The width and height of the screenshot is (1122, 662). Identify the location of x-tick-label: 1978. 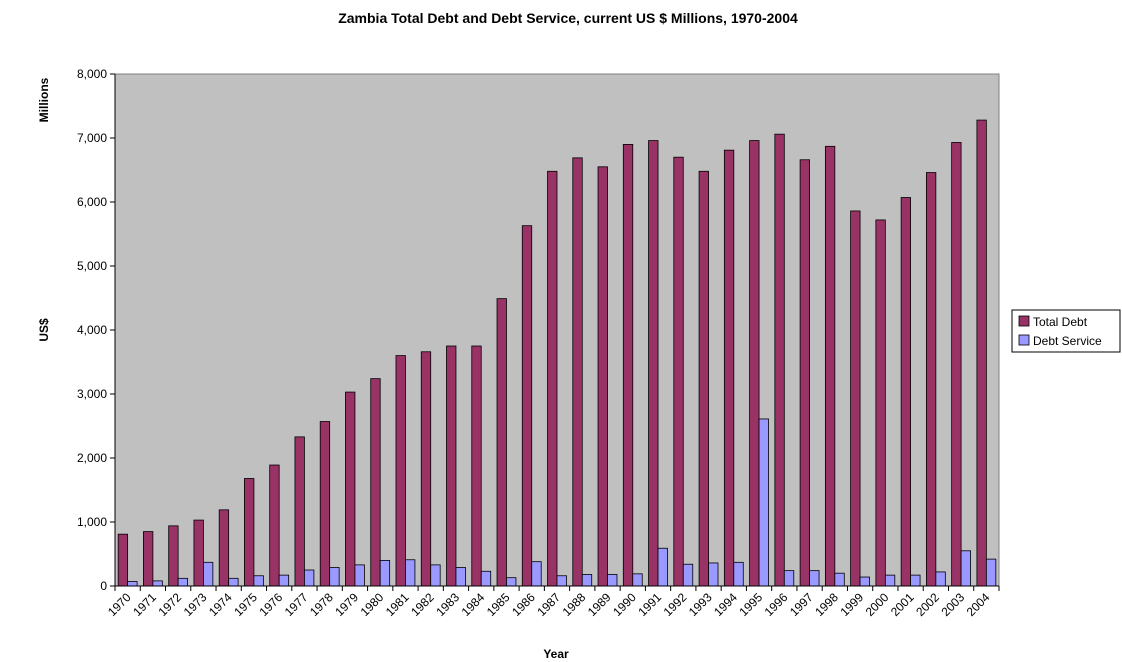
(321, 604).